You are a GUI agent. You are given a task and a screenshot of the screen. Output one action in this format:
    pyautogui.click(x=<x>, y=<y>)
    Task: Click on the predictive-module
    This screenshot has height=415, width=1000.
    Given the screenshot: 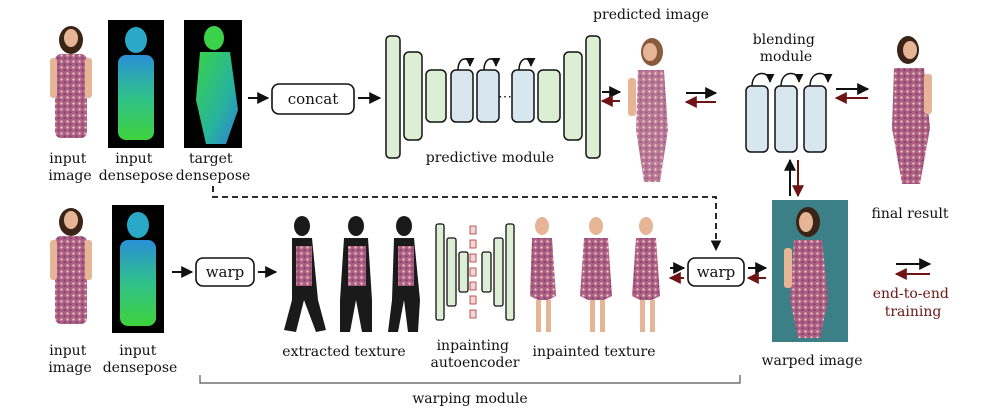 What is the action you would take?
    pyautogui.click(x=493, y=97)
    